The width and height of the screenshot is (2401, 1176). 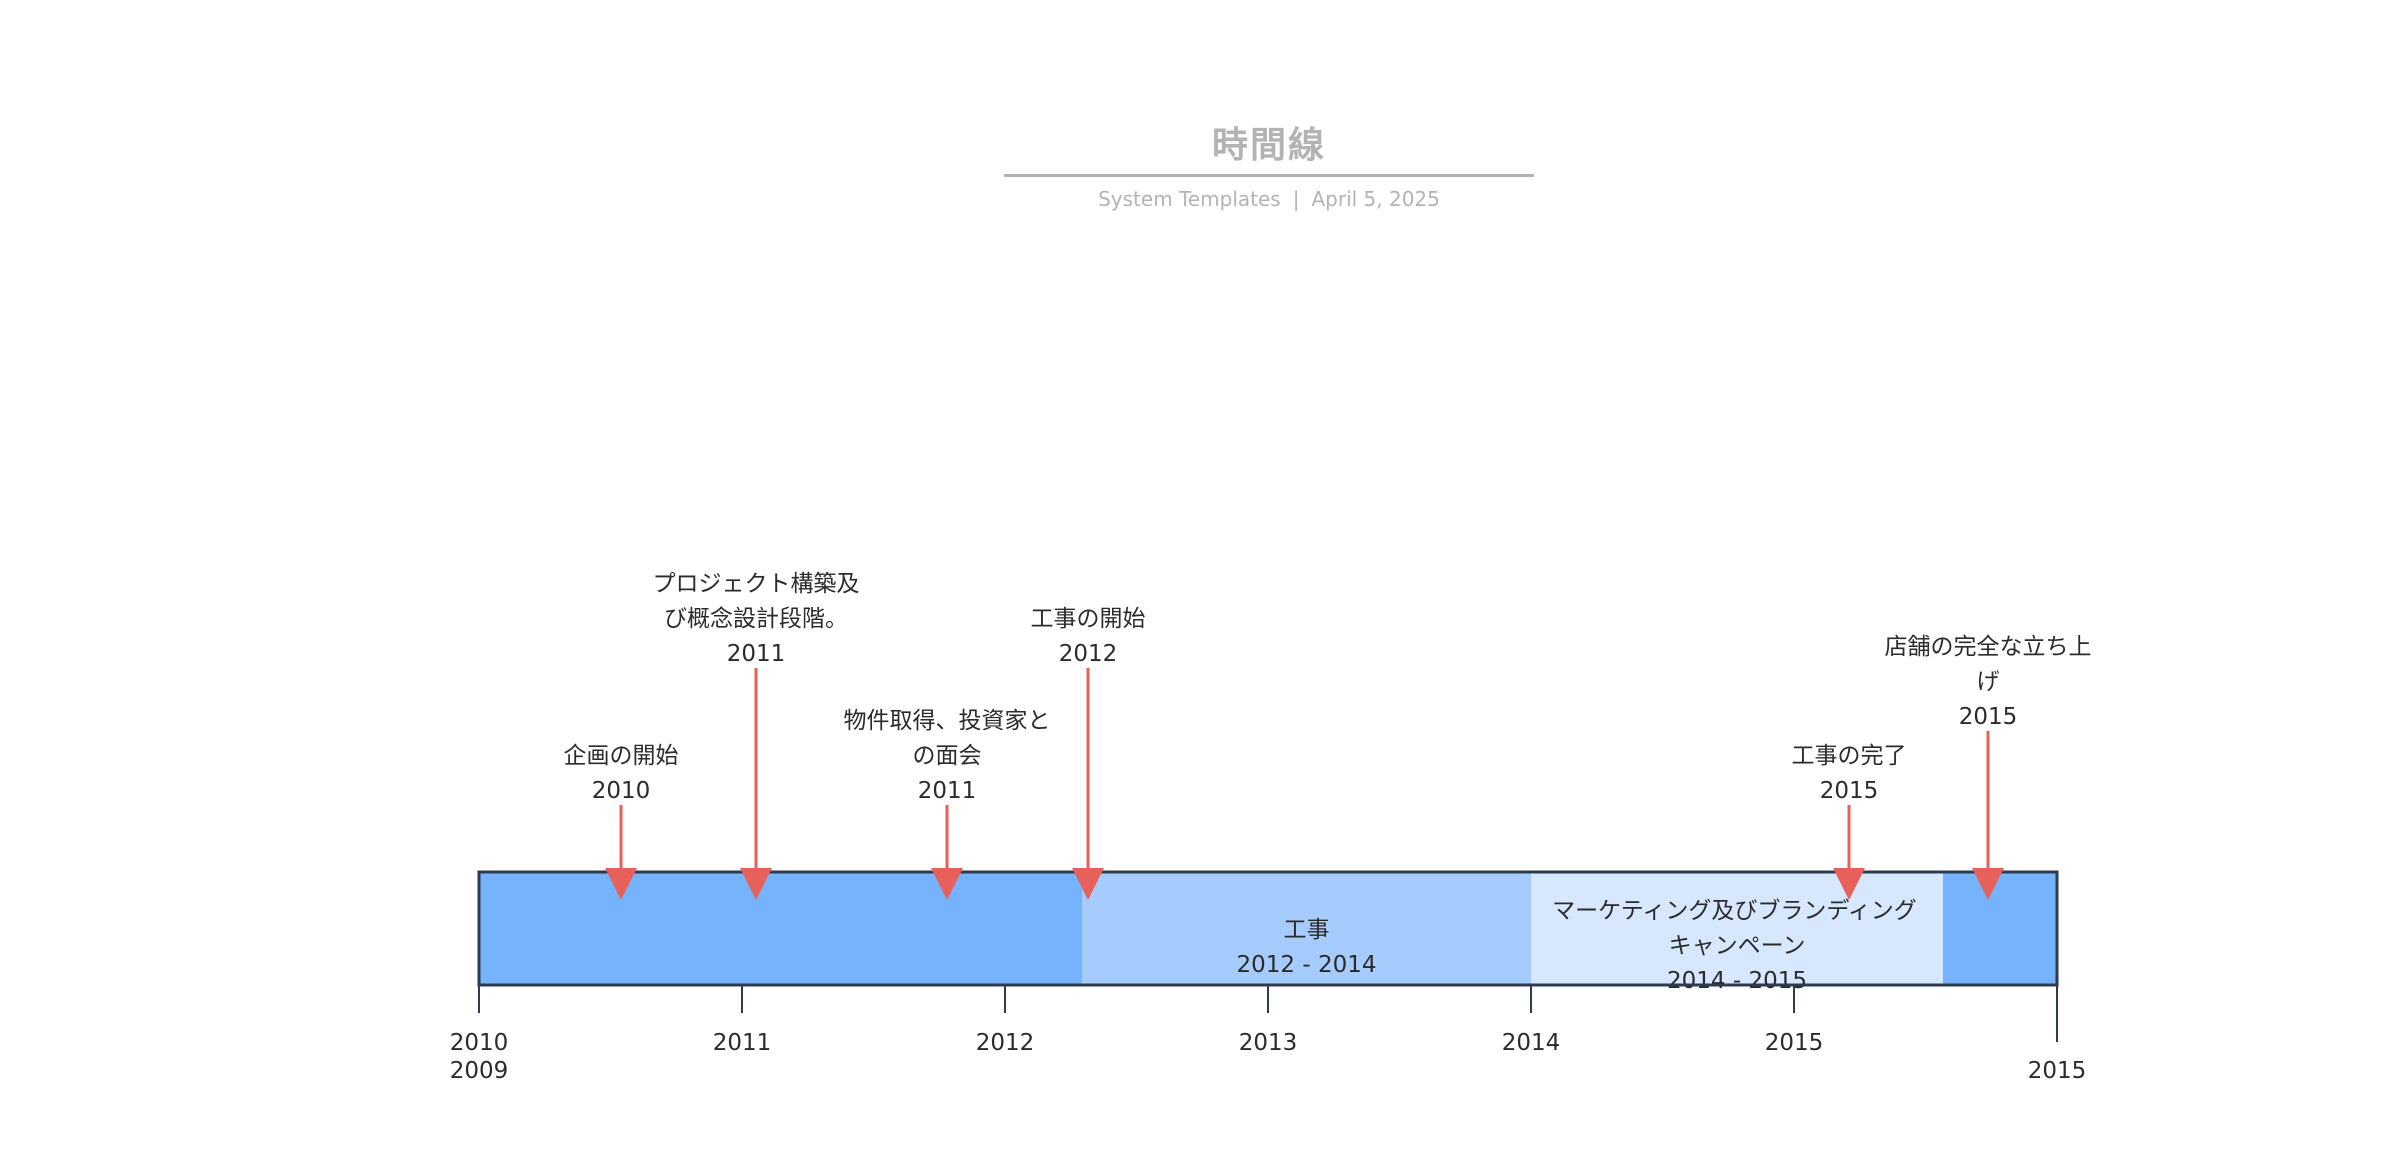 I want to click on milestone-label: 企画の開始 2010, so click(x=621, y=773).